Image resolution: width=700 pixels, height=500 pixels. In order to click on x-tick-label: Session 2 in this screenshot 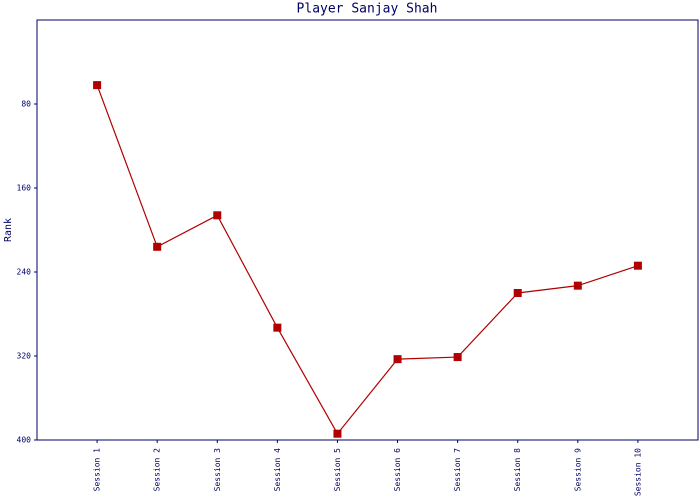, I will do `click(157, 470)`.